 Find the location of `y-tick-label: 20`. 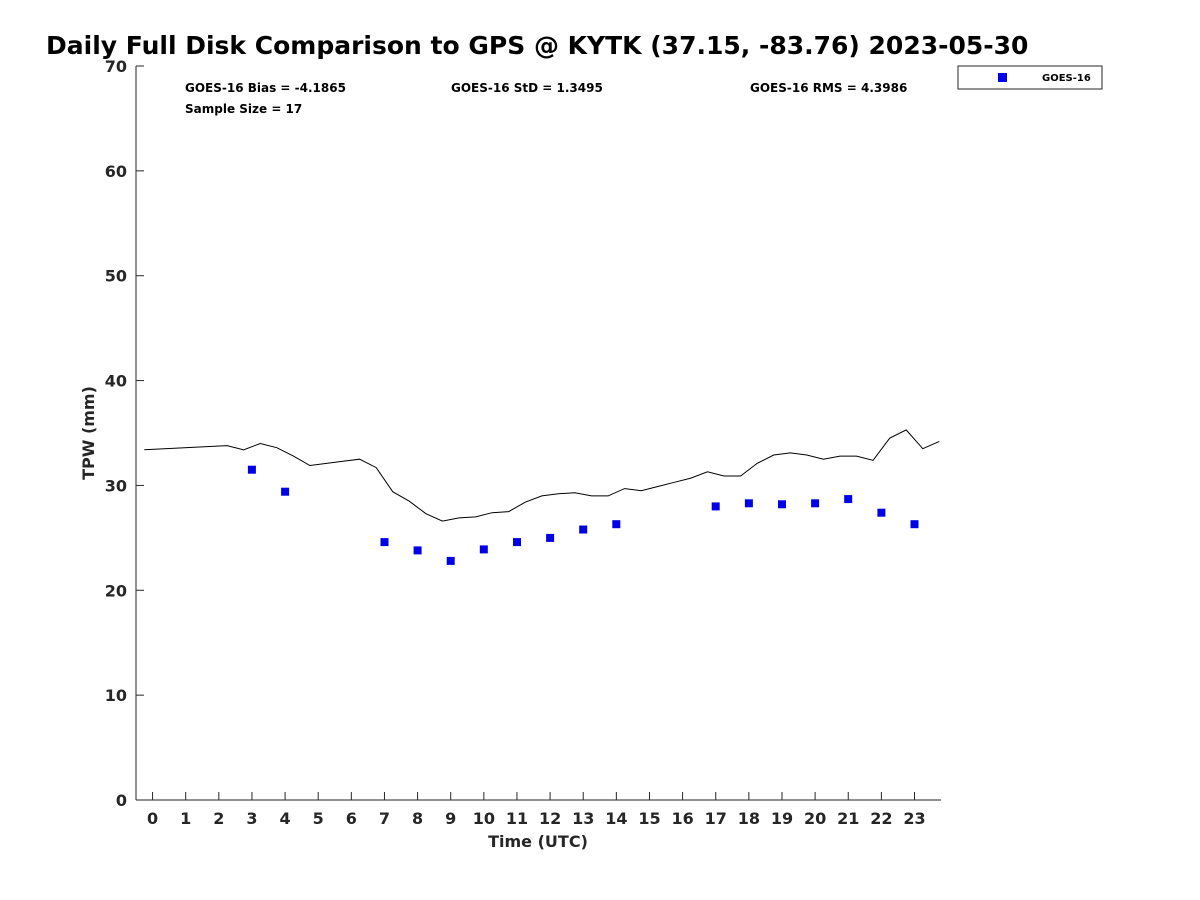

y-tick-label: 20 is located at coordinates (116, 590).